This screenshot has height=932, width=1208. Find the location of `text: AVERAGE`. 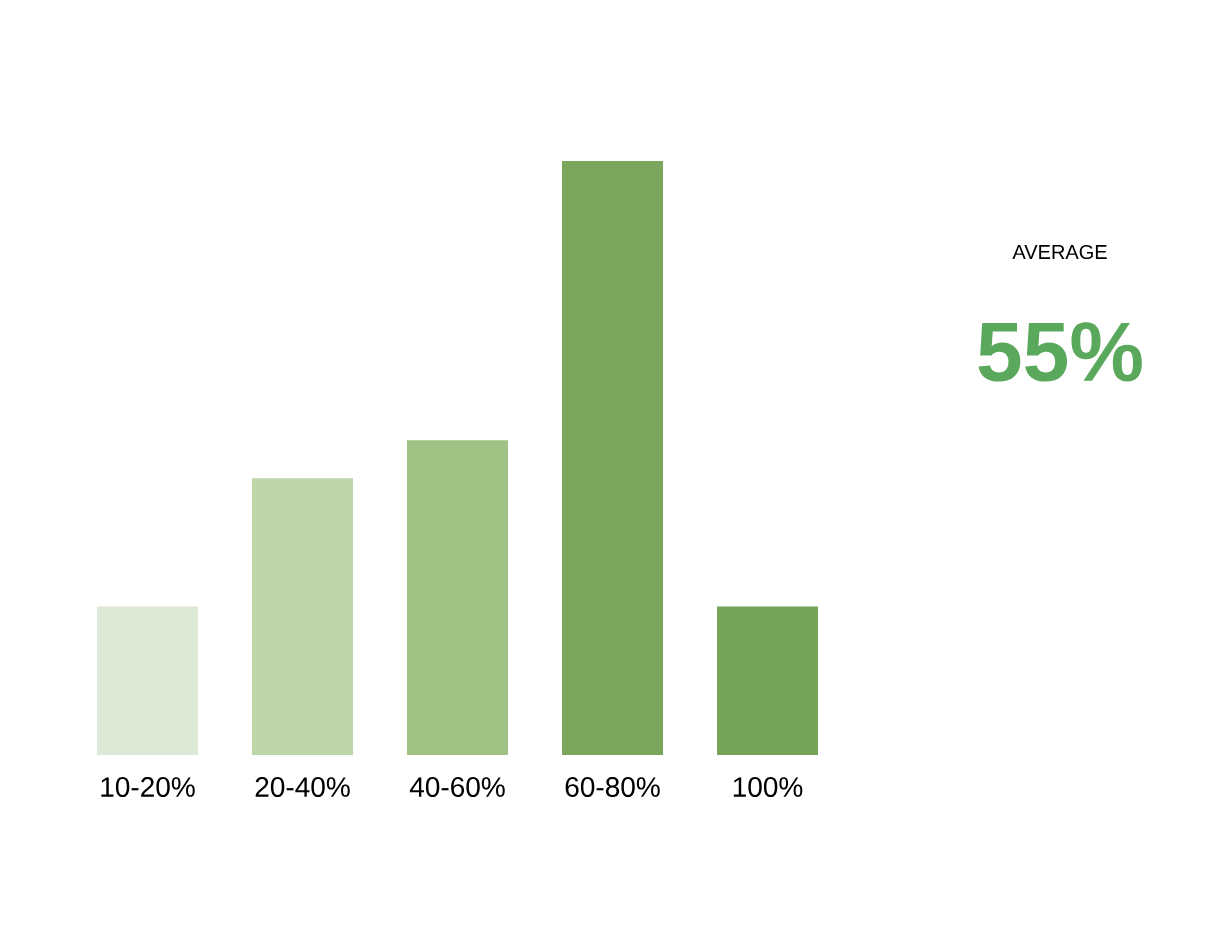

text: AVERAGE is located at coordinates (1059, 252).